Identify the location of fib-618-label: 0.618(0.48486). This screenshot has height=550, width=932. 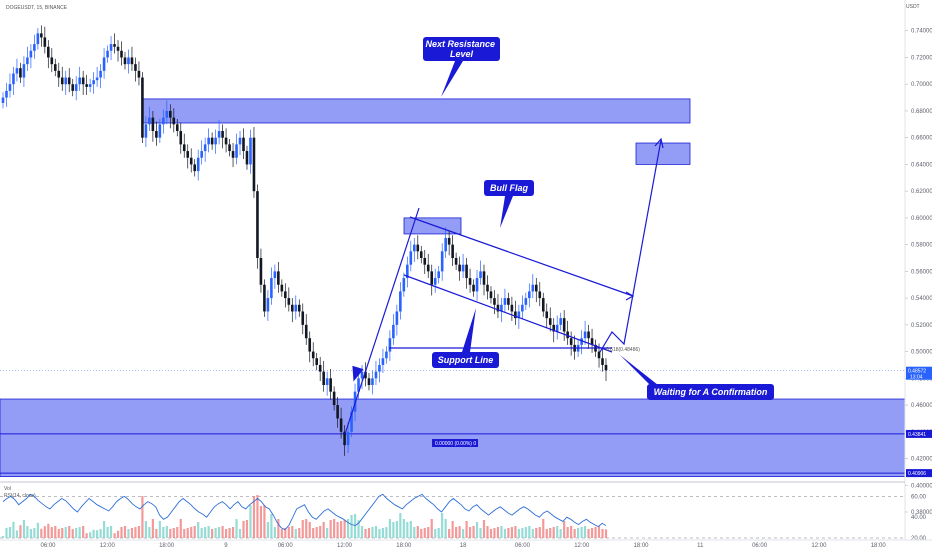
(623, 350).